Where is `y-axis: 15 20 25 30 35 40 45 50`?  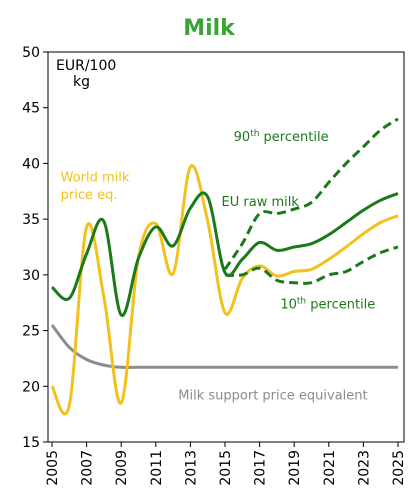 y-axis: 15 20 25 30 35 40 45 50 is located at coordinates (35, 248).